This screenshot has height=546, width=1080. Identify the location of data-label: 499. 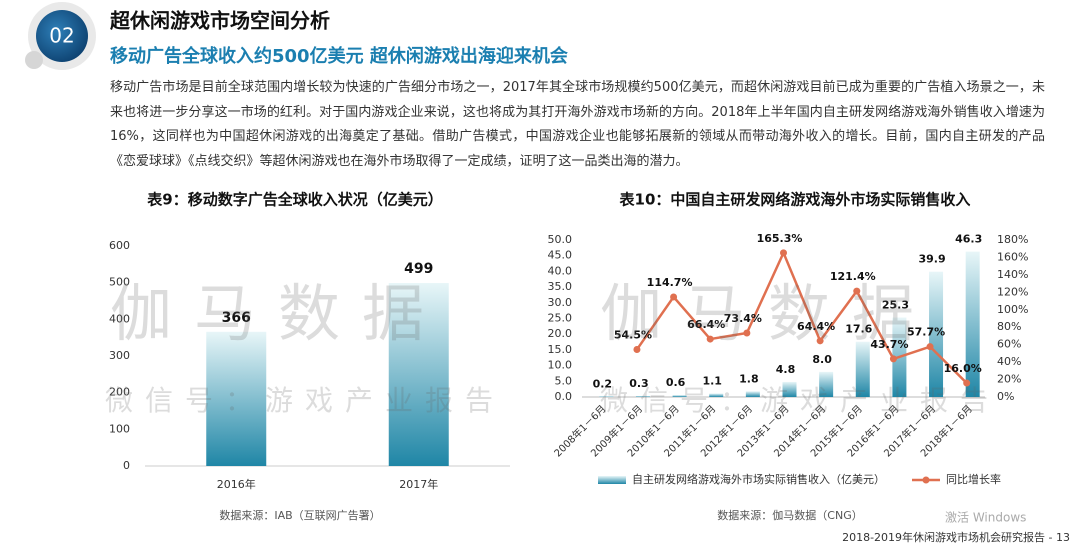
(418, 269).